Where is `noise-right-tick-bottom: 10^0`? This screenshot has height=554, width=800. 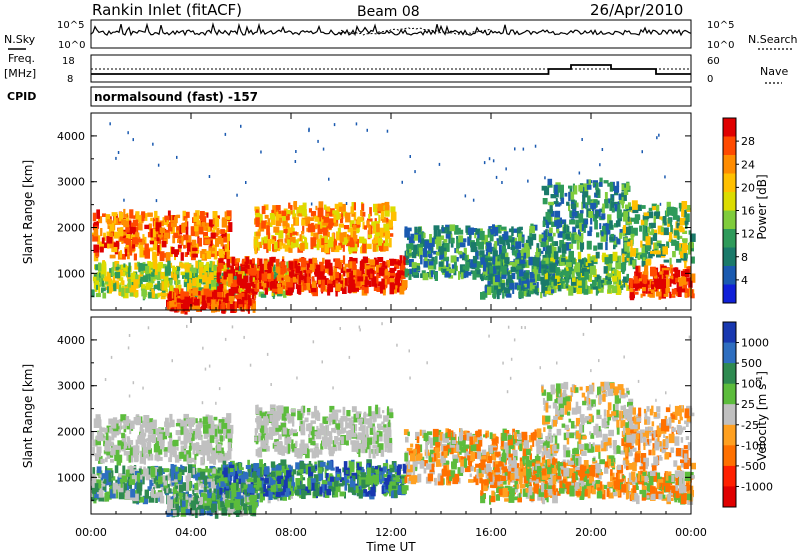 noise-right-tick-bottom: 10^0 is located at coordinates (720, 45).